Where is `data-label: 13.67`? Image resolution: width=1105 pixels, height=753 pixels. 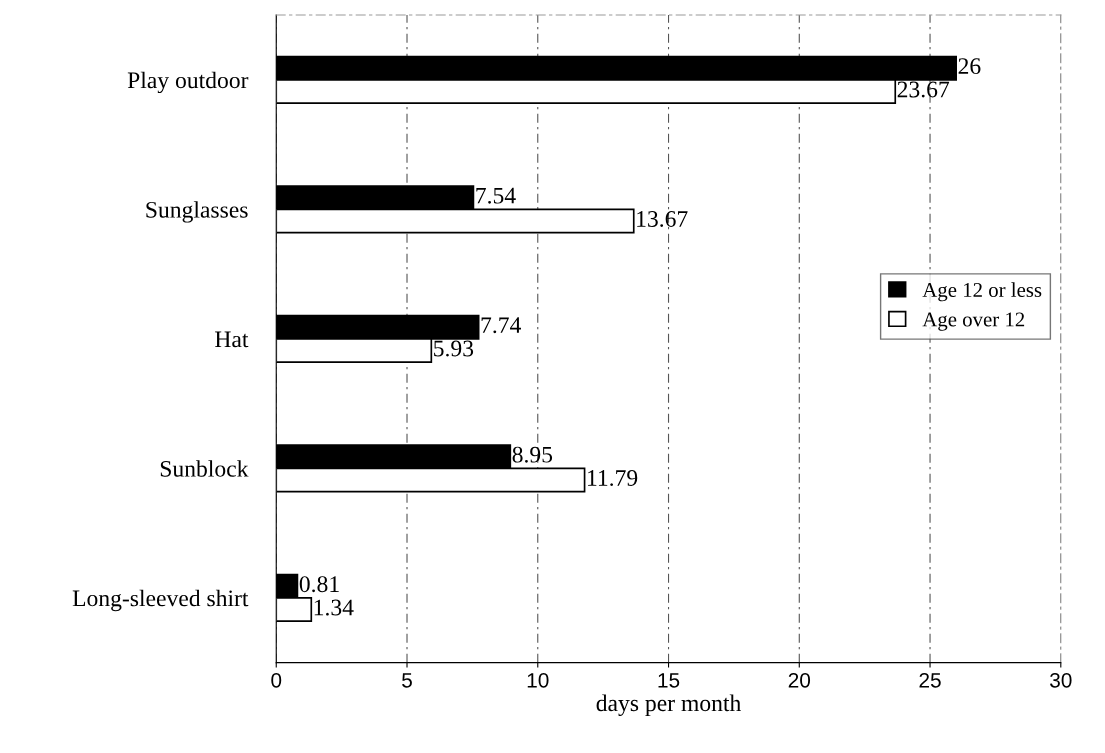
data-label: 13.67 is located at coordinates (662, 219).